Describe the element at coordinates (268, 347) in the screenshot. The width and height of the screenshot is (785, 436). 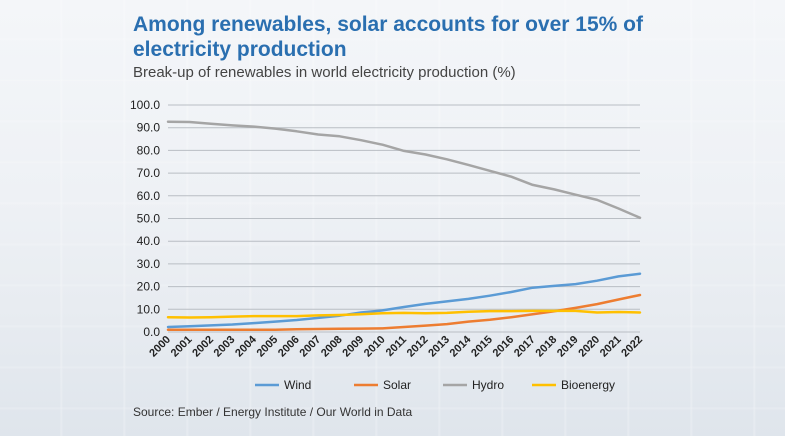
I see `x-tick-label: 2005` at that location.